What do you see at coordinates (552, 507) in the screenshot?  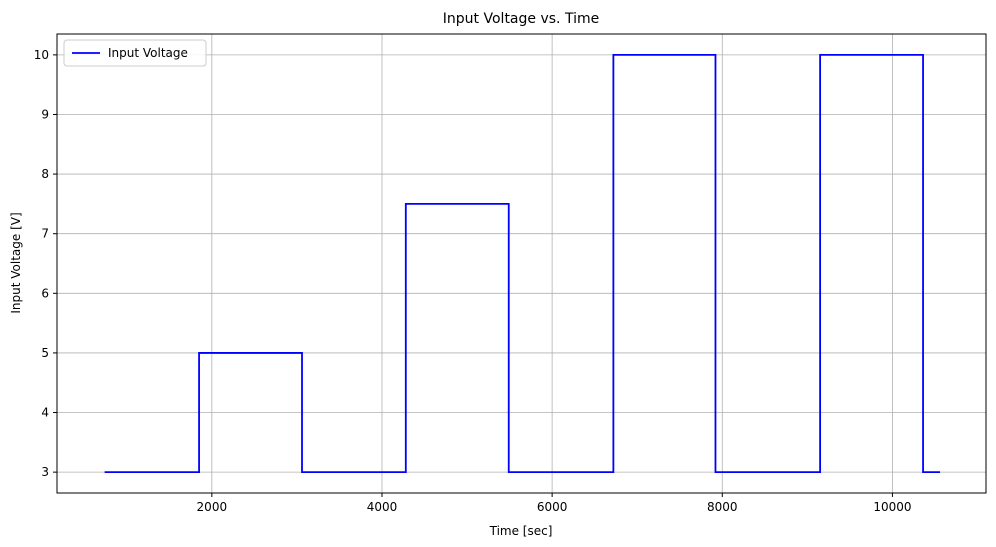 I see `x-tick-label: 6000` at bounding box center [552, 507].